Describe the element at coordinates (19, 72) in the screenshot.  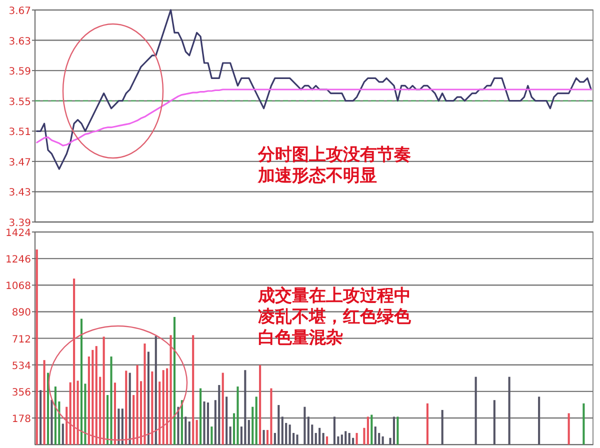
I see `y-tick-label: 3.59` at that location.